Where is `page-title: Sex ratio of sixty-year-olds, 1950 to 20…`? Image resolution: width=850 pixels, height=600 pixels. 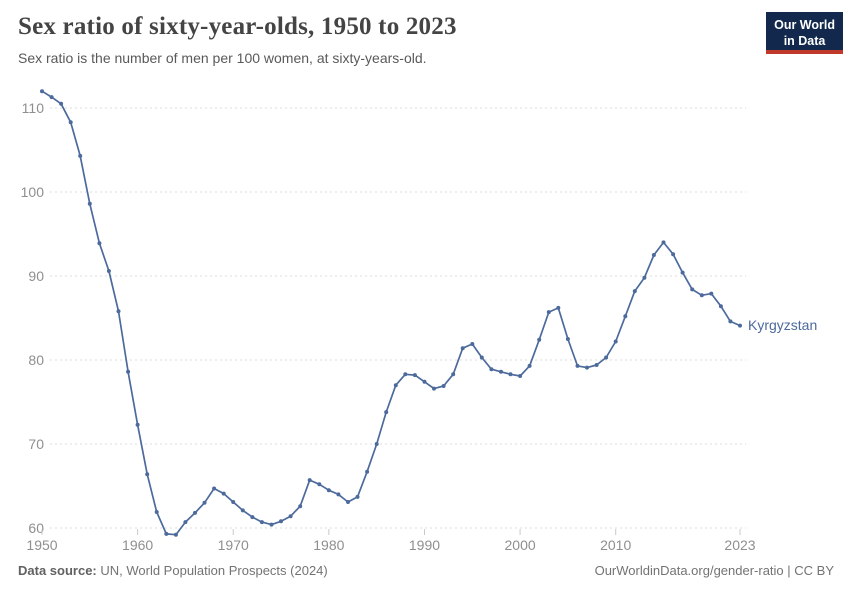 page-title: Sex ratio of sixty-year-olds, 1950 to 20… is located at coordinates (237, 26).